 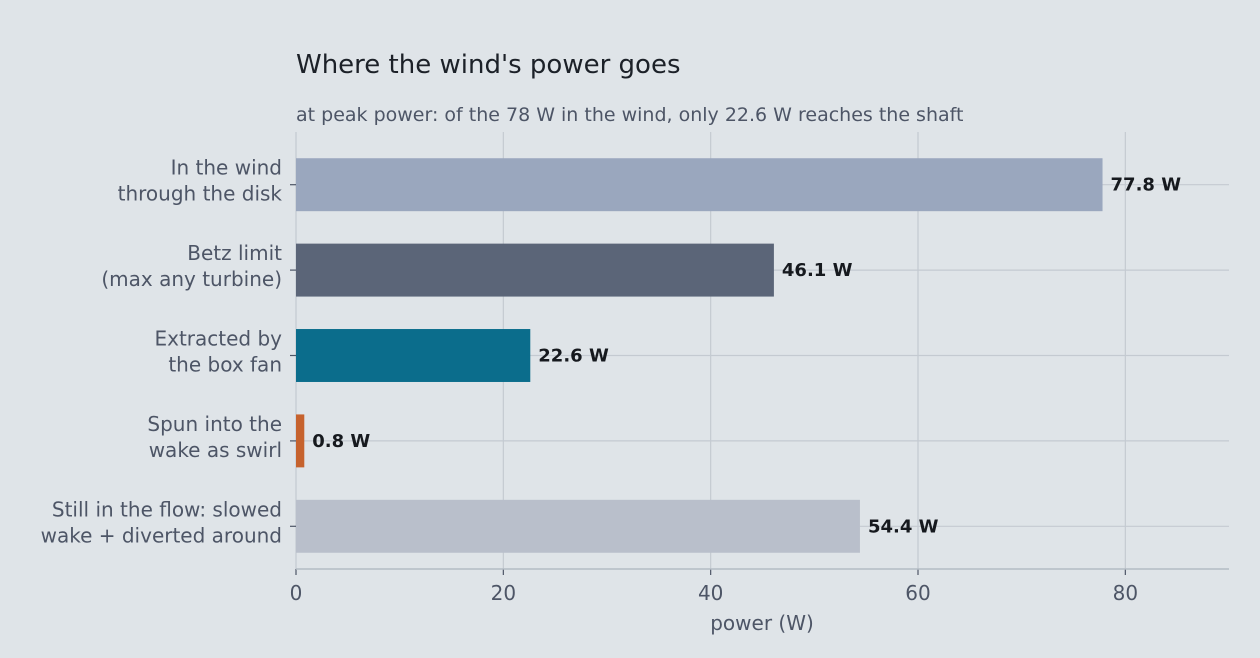 I want to click on x-tick-label: 40, so click(x=710, y=593).